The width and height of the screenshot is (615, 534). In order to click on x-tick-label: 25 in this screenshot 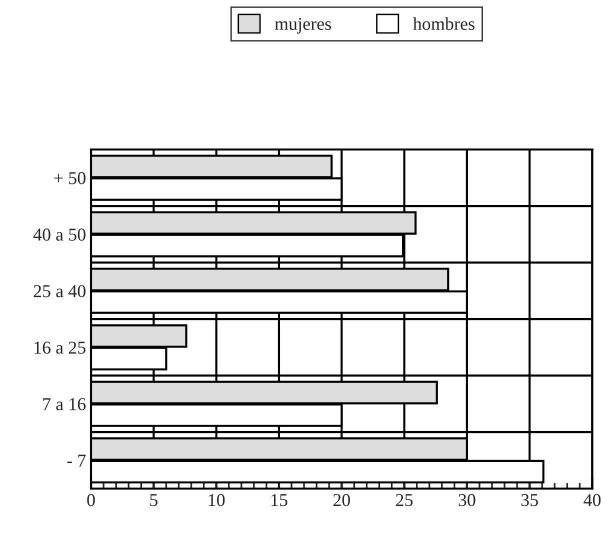, I will do `click(404, 500)`.